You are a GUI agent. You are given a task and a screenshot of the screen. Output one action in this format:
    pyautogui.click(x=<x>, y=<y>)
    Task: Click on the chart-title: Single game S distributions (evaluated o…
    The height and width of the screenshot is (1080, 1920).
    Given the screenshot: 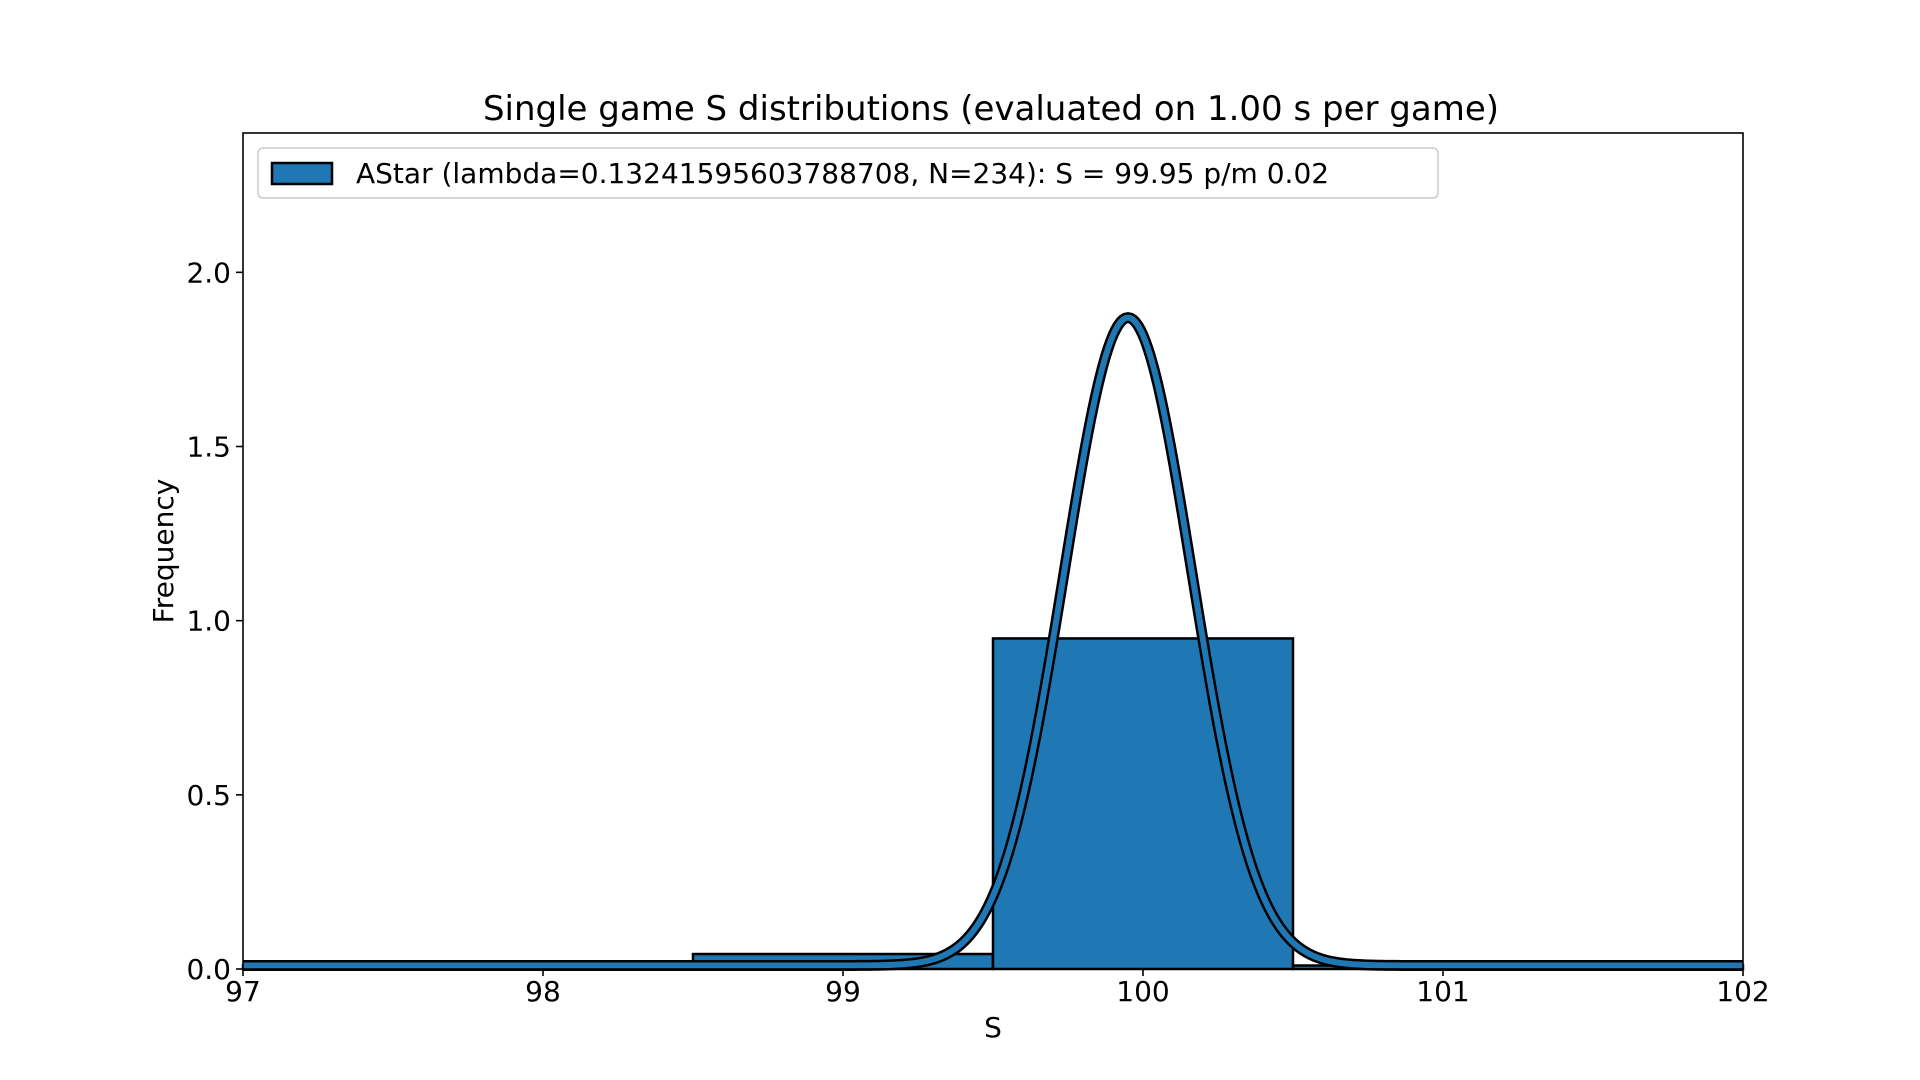 What is the action you would take?
    pyautogui.click(x=991, y=109)
    